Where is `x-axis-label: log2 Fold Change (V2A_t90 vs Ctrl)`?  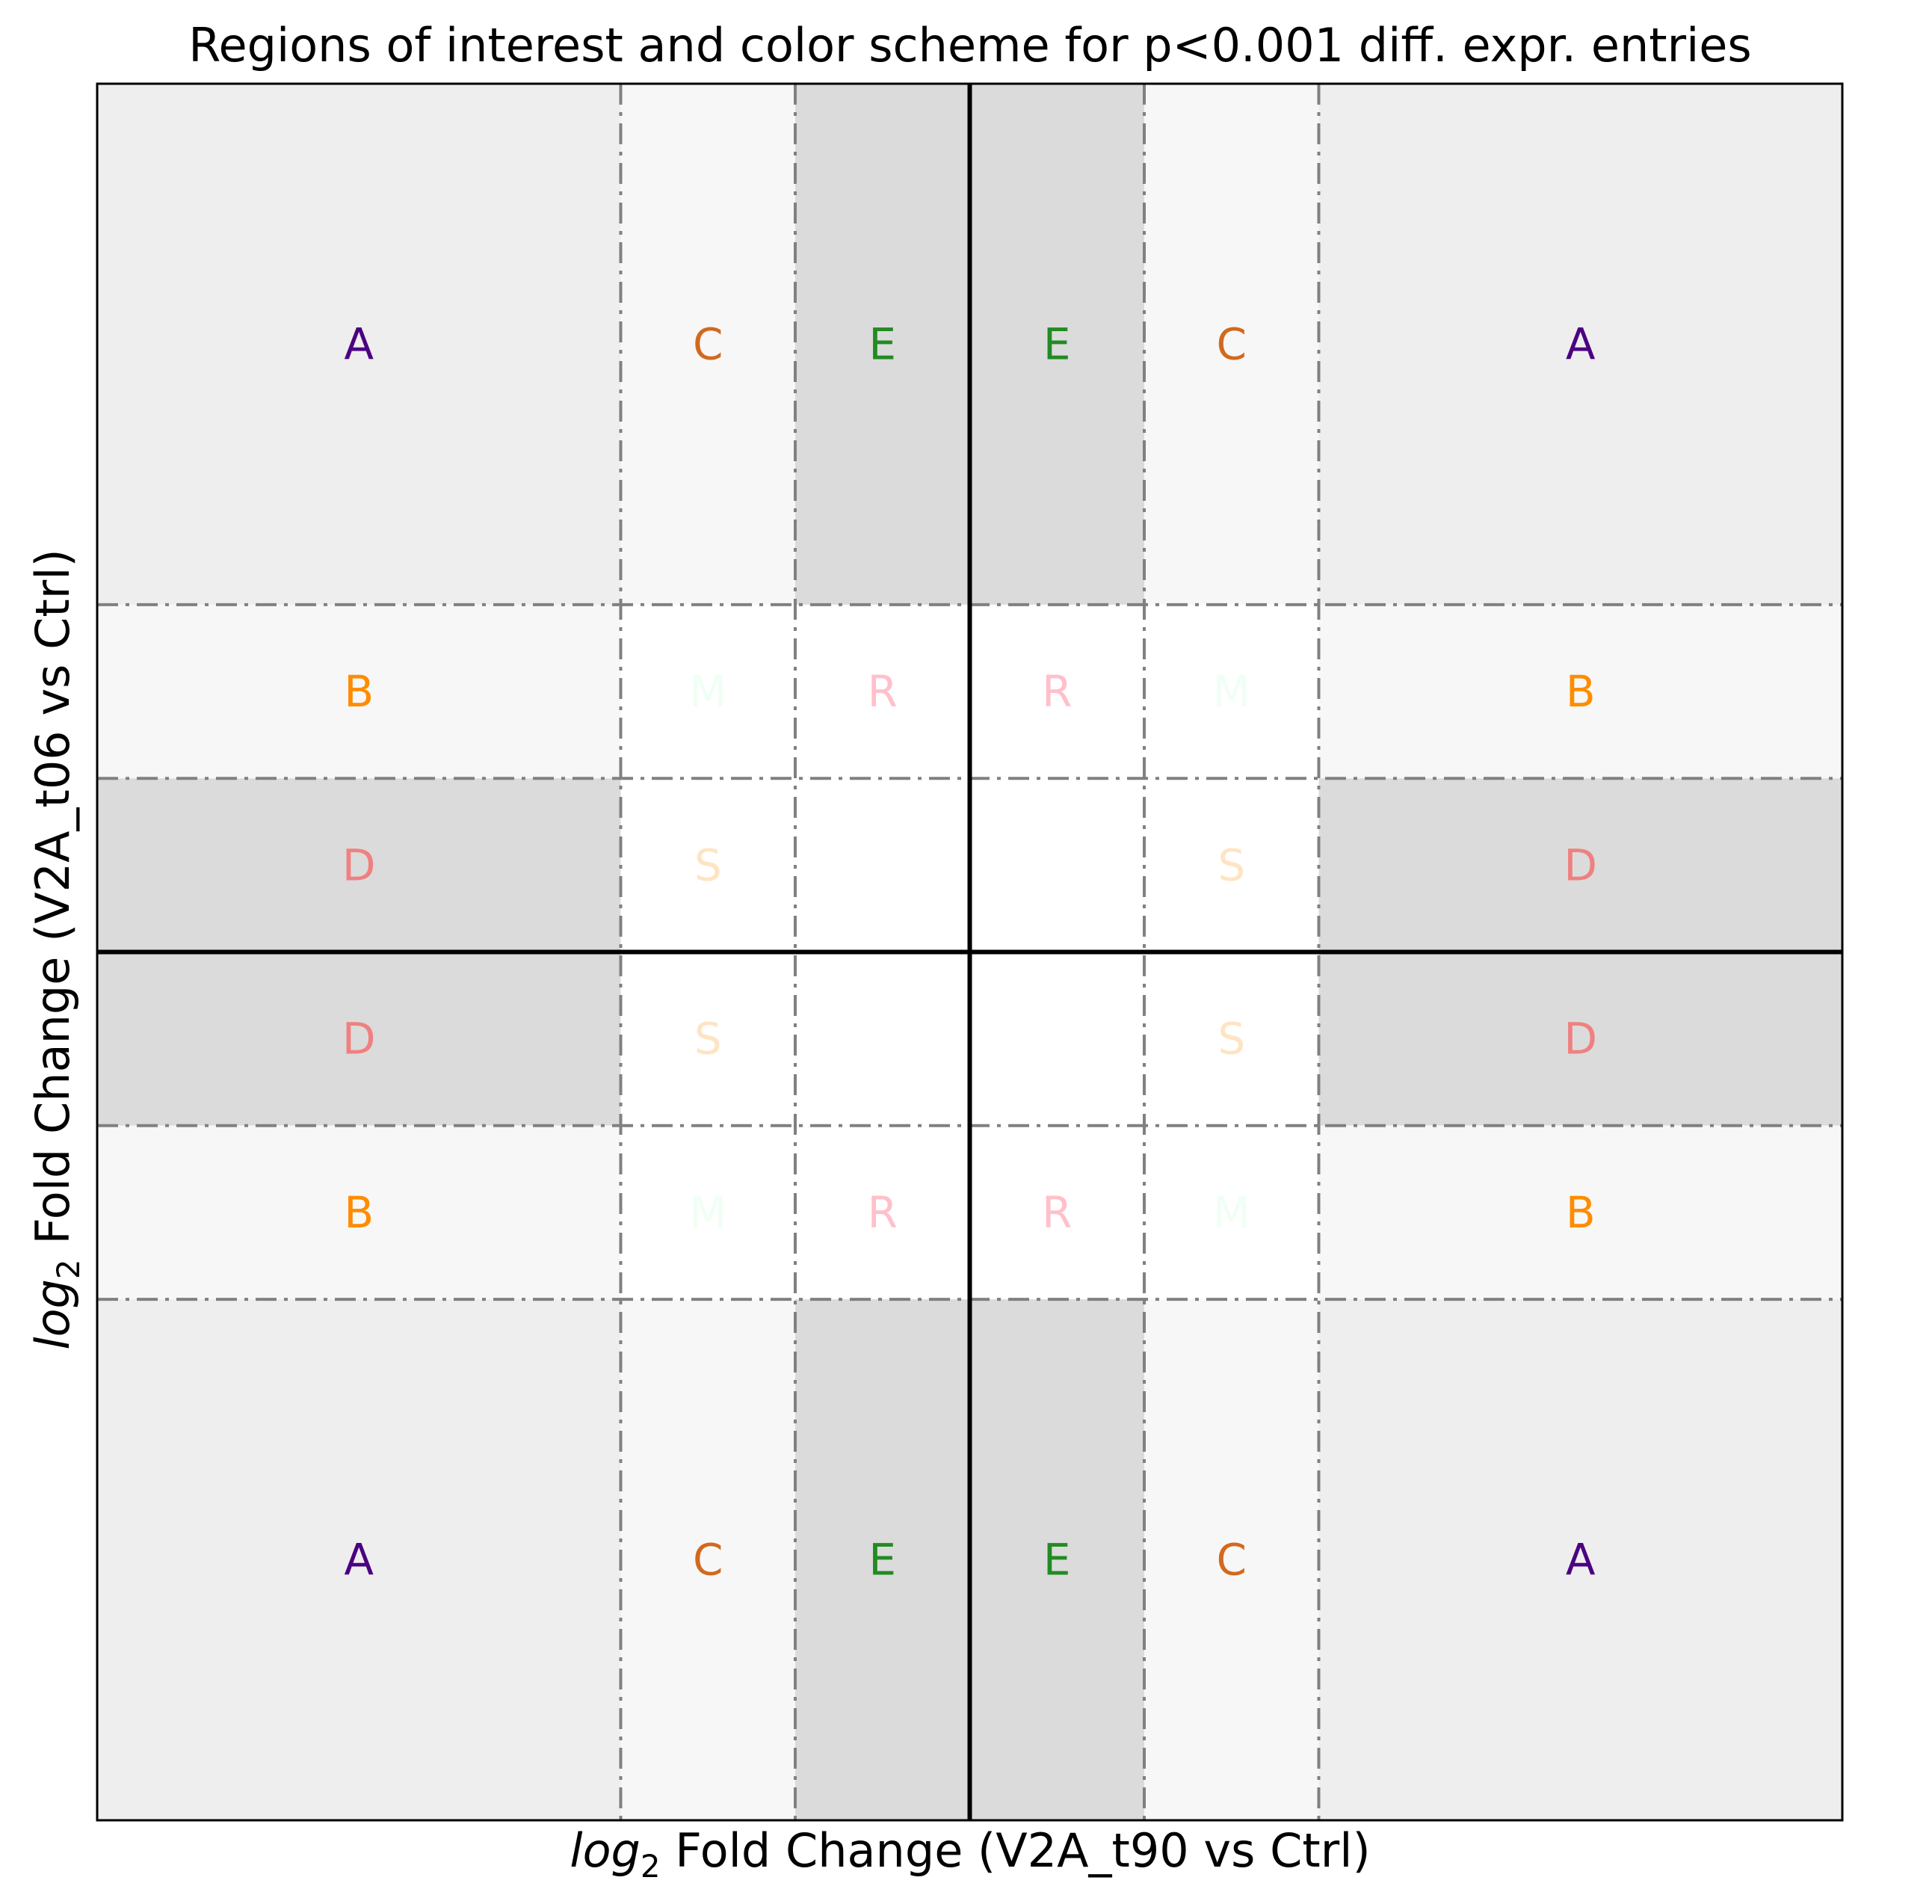
x-axis-label: log2 Fold Change (V2A_t90 vs Ctrl) is located at coordinates (970, 1854).